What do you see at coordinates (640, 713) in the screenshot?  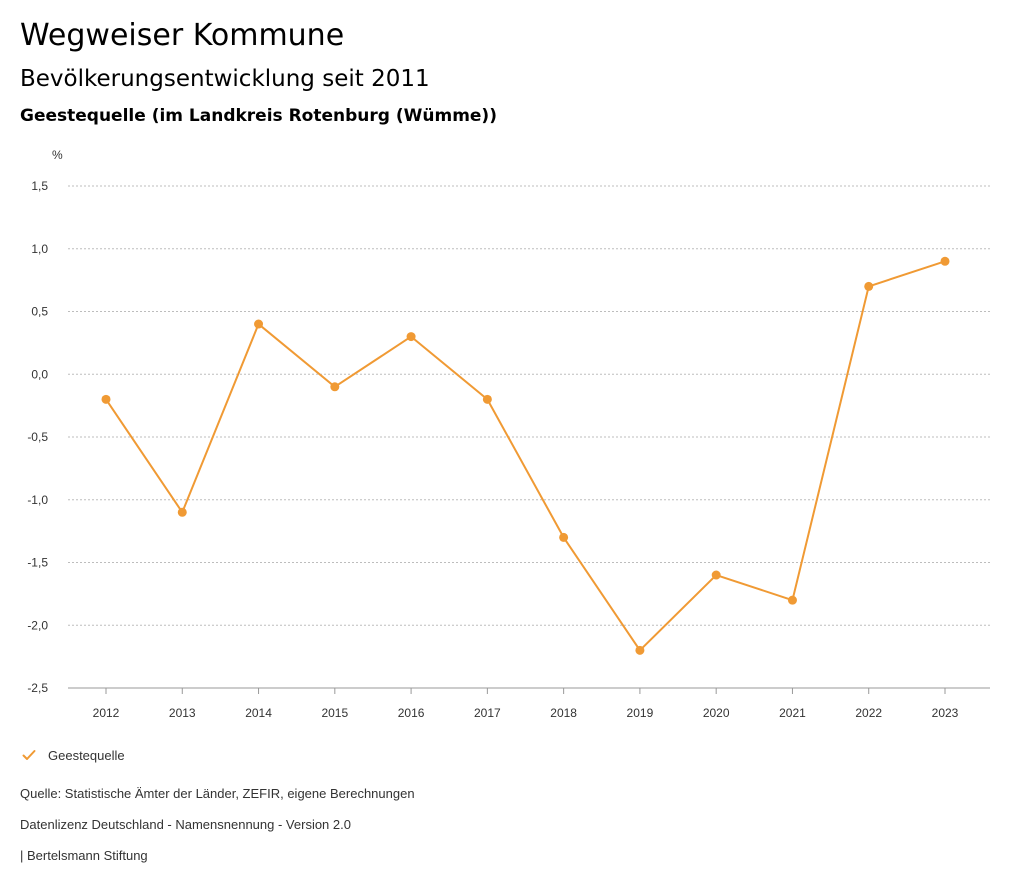 I see `x-tick-label: 2019` at bounding box center [640, 713].